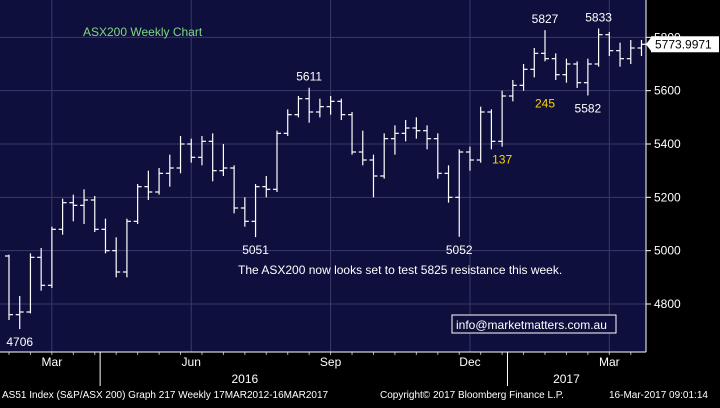  Describe the element at coordinates (19, 342) in the screenshot. I see `price-label: 4706` at that location.